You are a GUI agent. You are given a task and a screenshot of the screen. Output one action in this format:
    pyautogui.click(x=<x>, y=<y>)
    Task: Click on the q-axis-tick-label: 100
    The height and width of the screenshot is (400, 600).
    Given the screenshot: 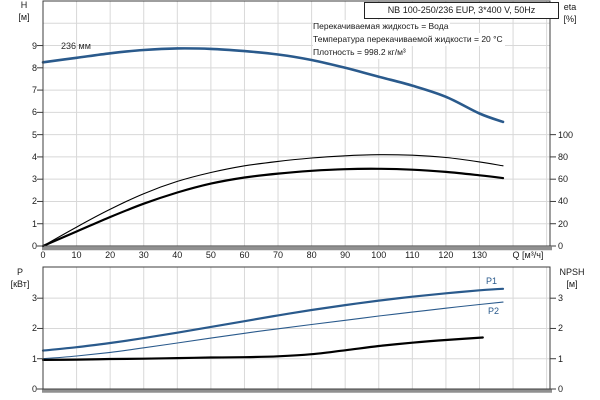 What is the action you would take?
    pyautogui.click(x=379, y=255)
    